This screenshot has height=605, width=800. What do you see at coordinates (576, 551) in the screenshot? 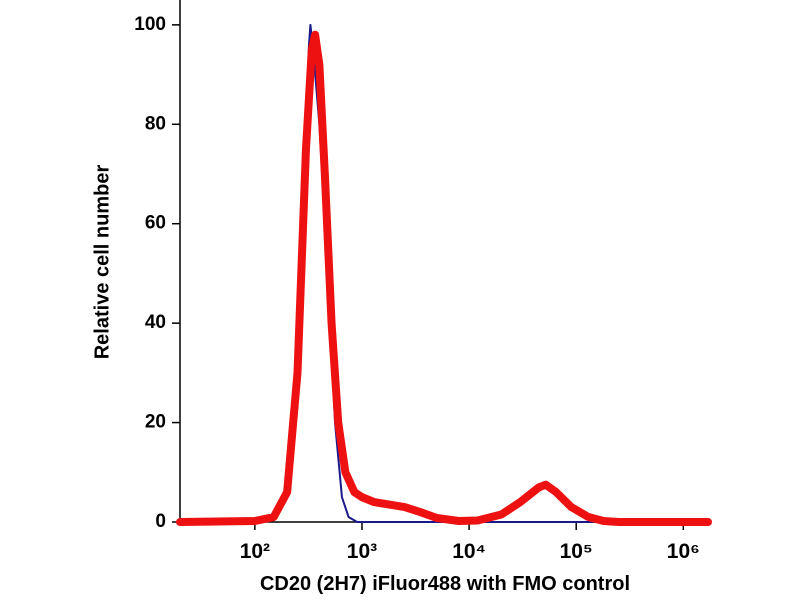
I see `x-tick-label: 10⁵` at bounding box center [576, 551].